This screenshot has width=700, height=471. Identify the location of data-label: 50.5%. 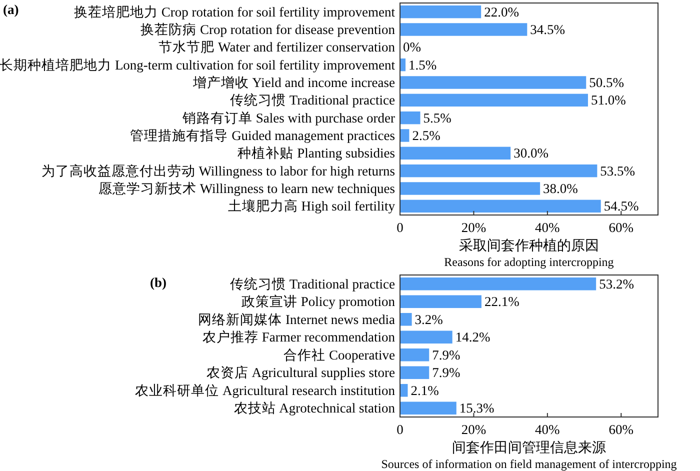
(606, 82).